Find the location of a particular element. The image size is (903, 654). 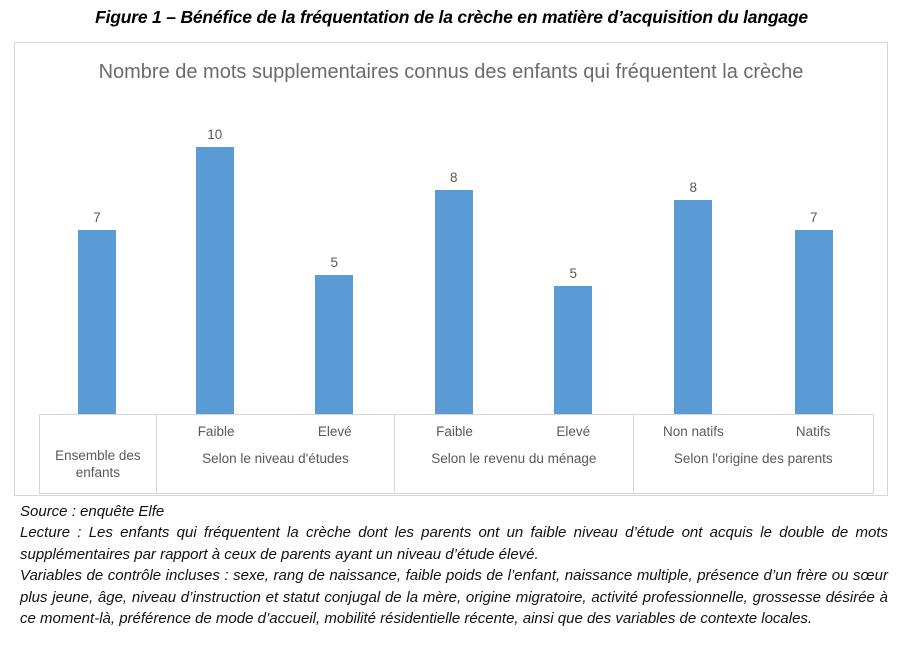

axis-group-label: Ensemble des enfants is located at coordinates (98, 464).